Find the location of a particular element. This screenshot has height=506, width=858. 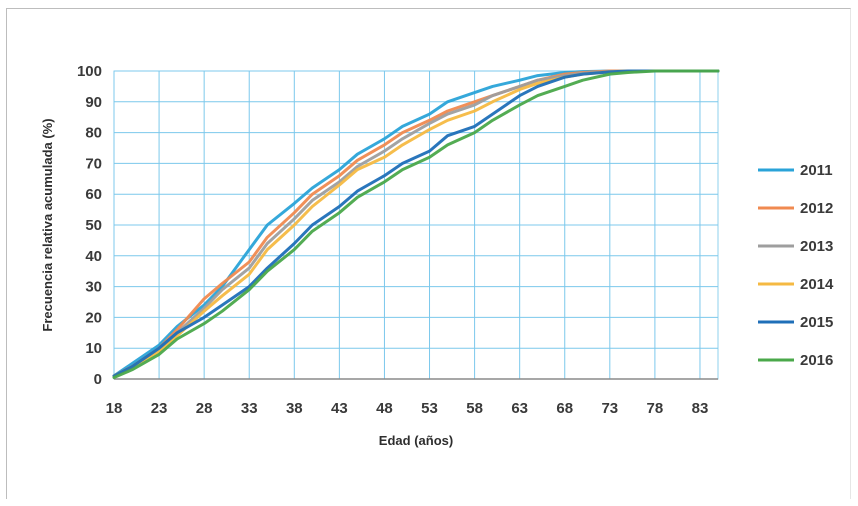

y-tick-label: 50 is located at coordinates (93, 225).